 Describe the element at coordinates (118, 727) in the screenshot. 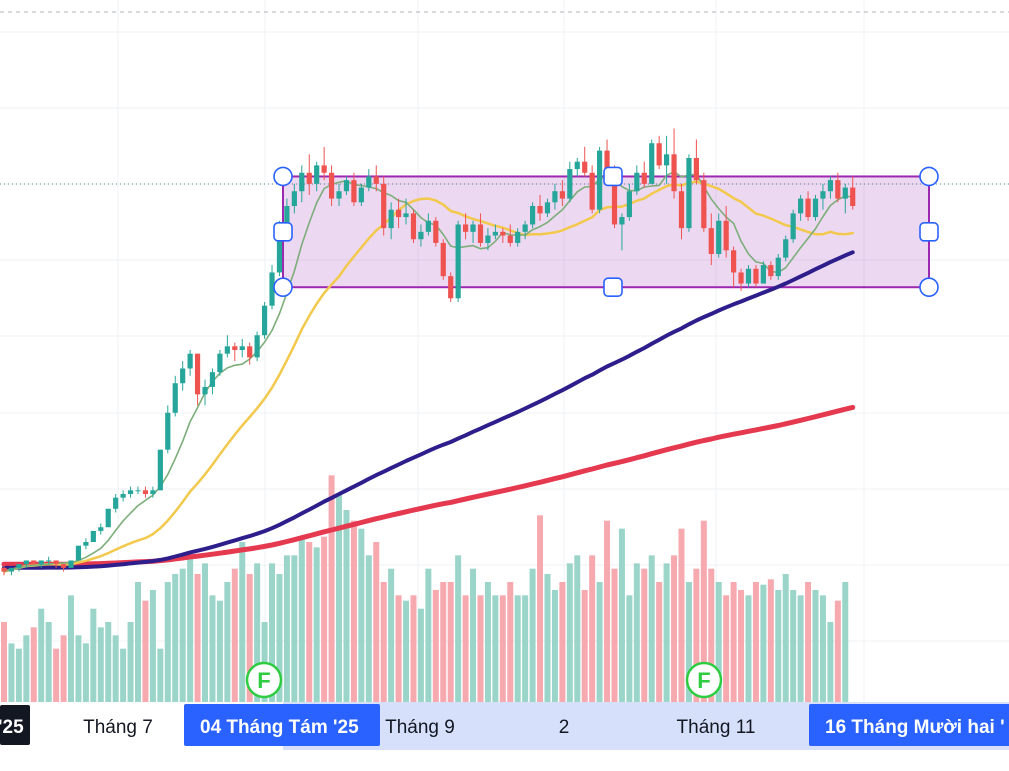

I see `time-axis-label: Tháng 7` at that location.